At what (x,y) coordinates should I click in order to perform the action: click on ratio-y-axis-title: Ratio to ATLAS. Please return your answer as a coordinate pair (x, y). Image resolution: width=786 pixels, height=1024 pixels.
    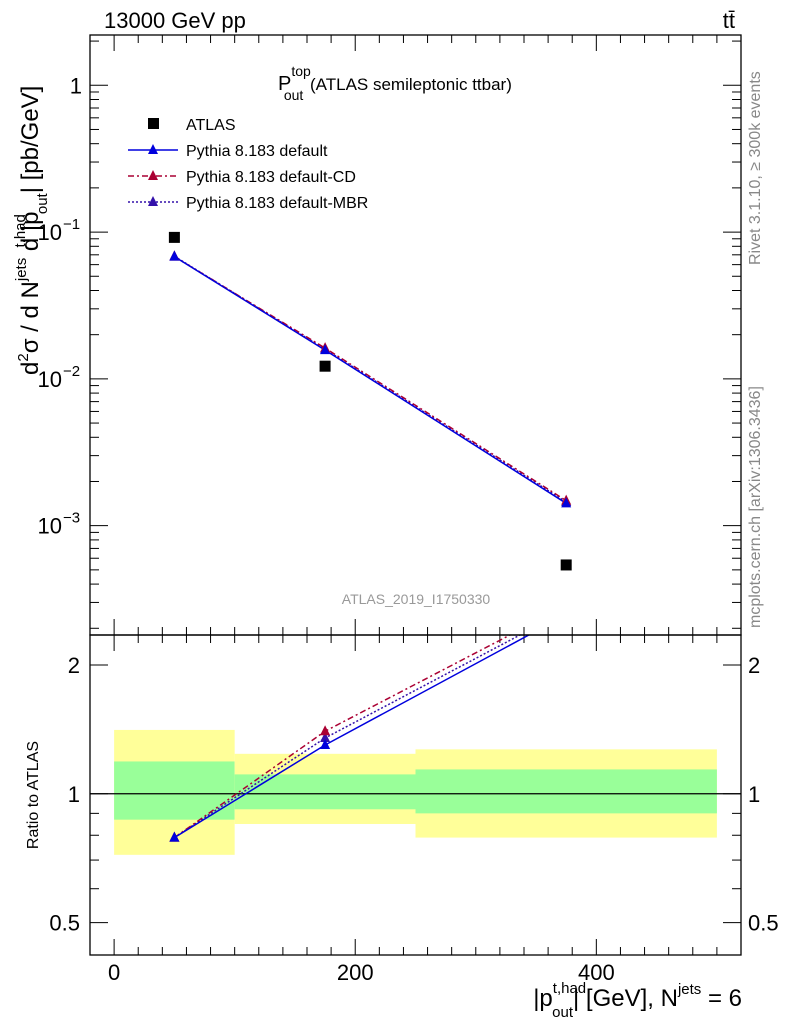
    Looking at the image, I should click on (33, 795).